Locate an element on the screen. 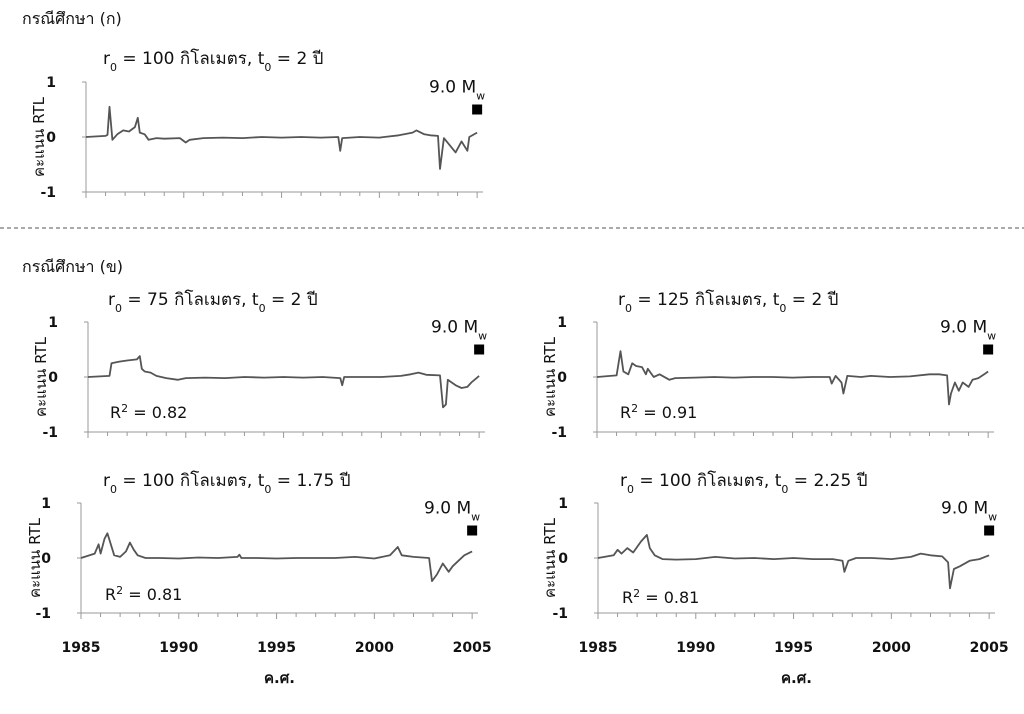  panel-title: r0 = 100 กิโลเมตร, t0 = 1.75 ปี is located at coordinates (227, 483).